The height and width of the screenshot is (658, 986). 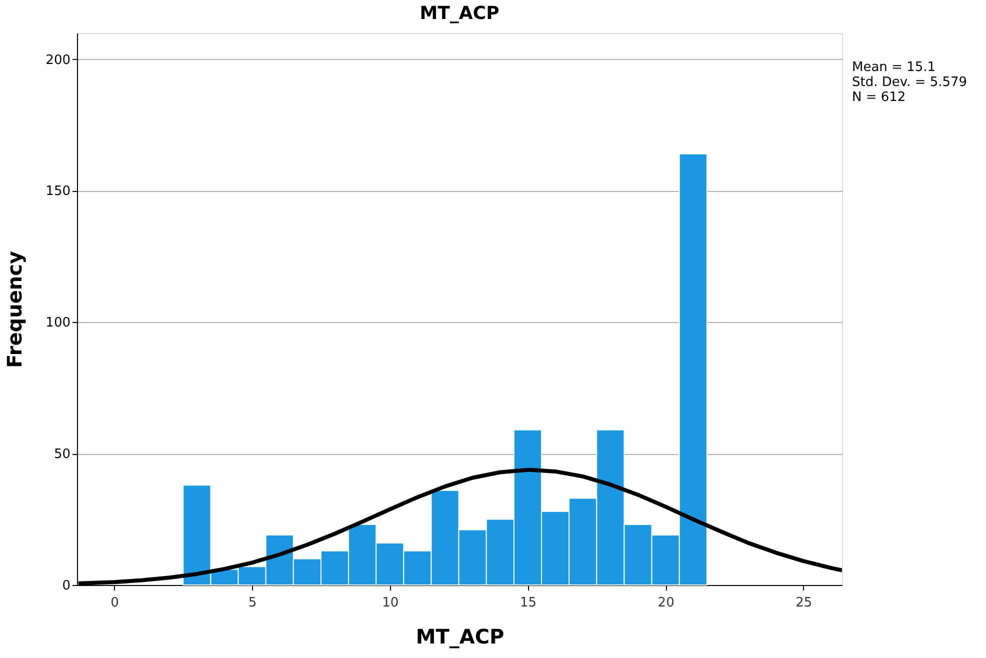 What do you see at coordinates (528, 603) in the screenshot?
I see `x-tick-label: 15` at bounding box center [528, 603].